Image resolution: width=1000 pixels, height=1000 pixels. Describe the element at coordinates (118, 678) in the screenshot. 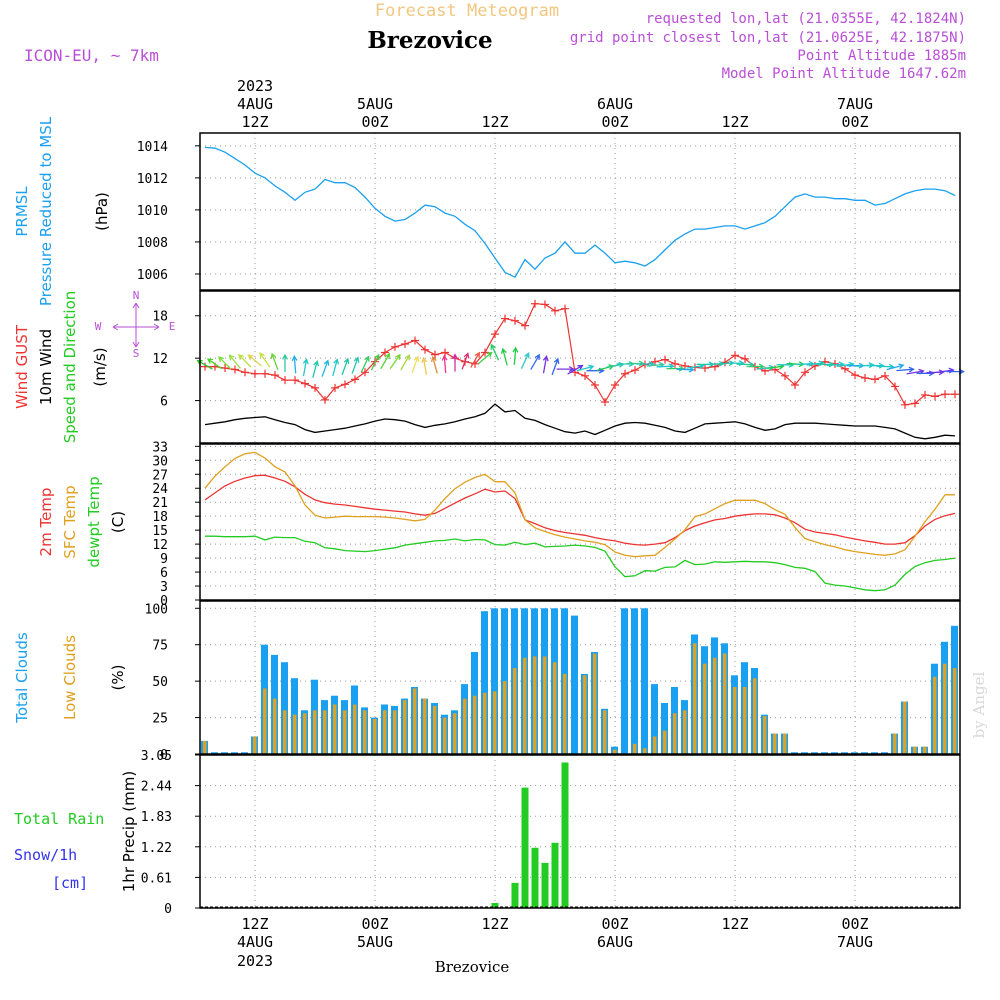

I see `axis-label: (%)` at that location.